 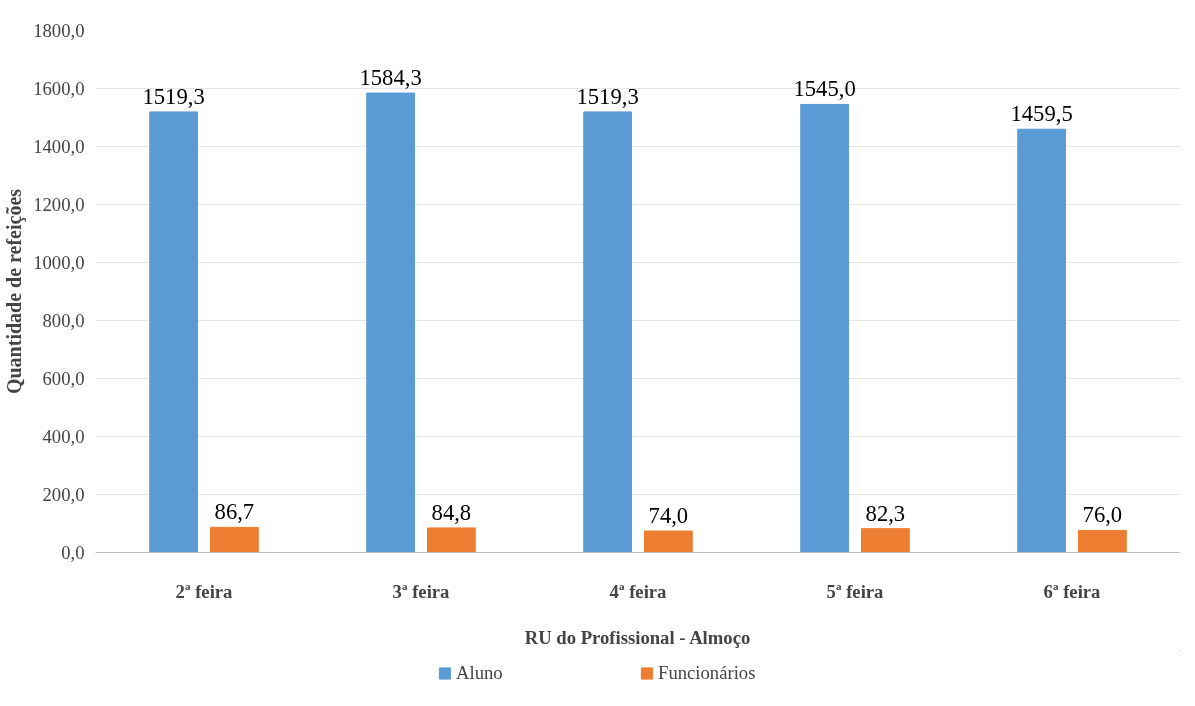 I want to click on data-label: 82,3, so click(x=885, y=513).